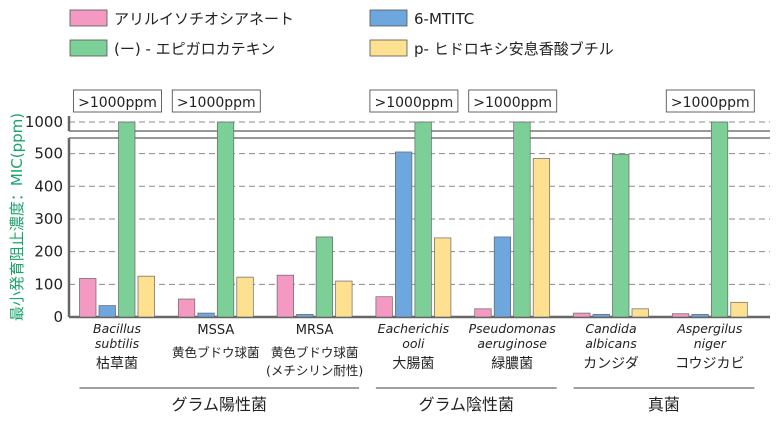 The image size is (778, 421). I want to click on category-sci-name: albicans, so click(611, 343).